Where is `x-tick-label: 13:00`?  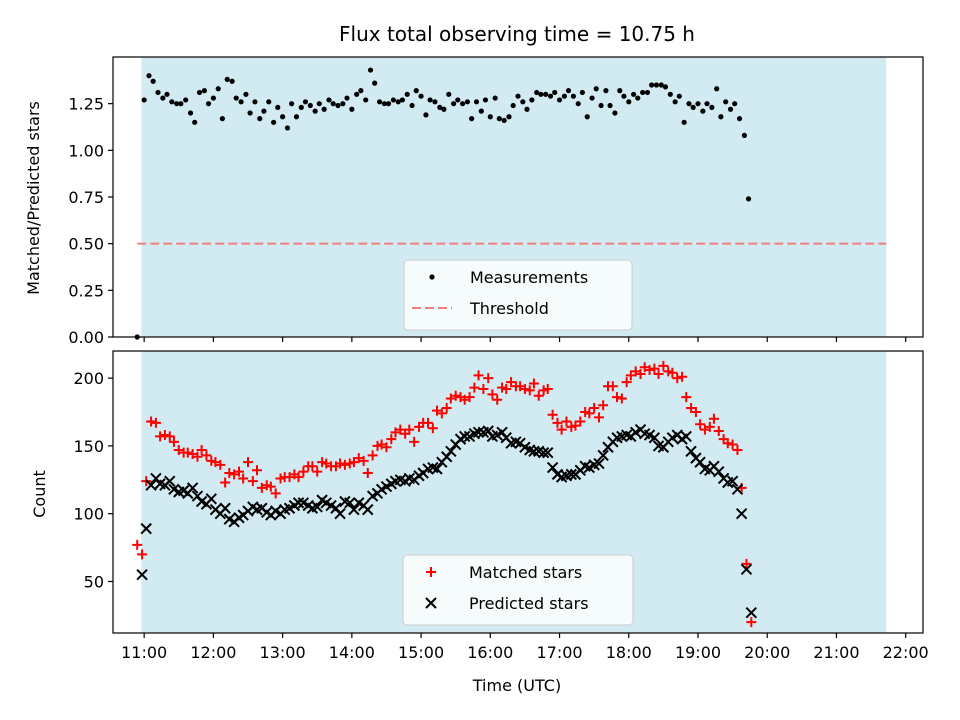
x-tick-label: 13:00 is located at coordinates (283, 652).